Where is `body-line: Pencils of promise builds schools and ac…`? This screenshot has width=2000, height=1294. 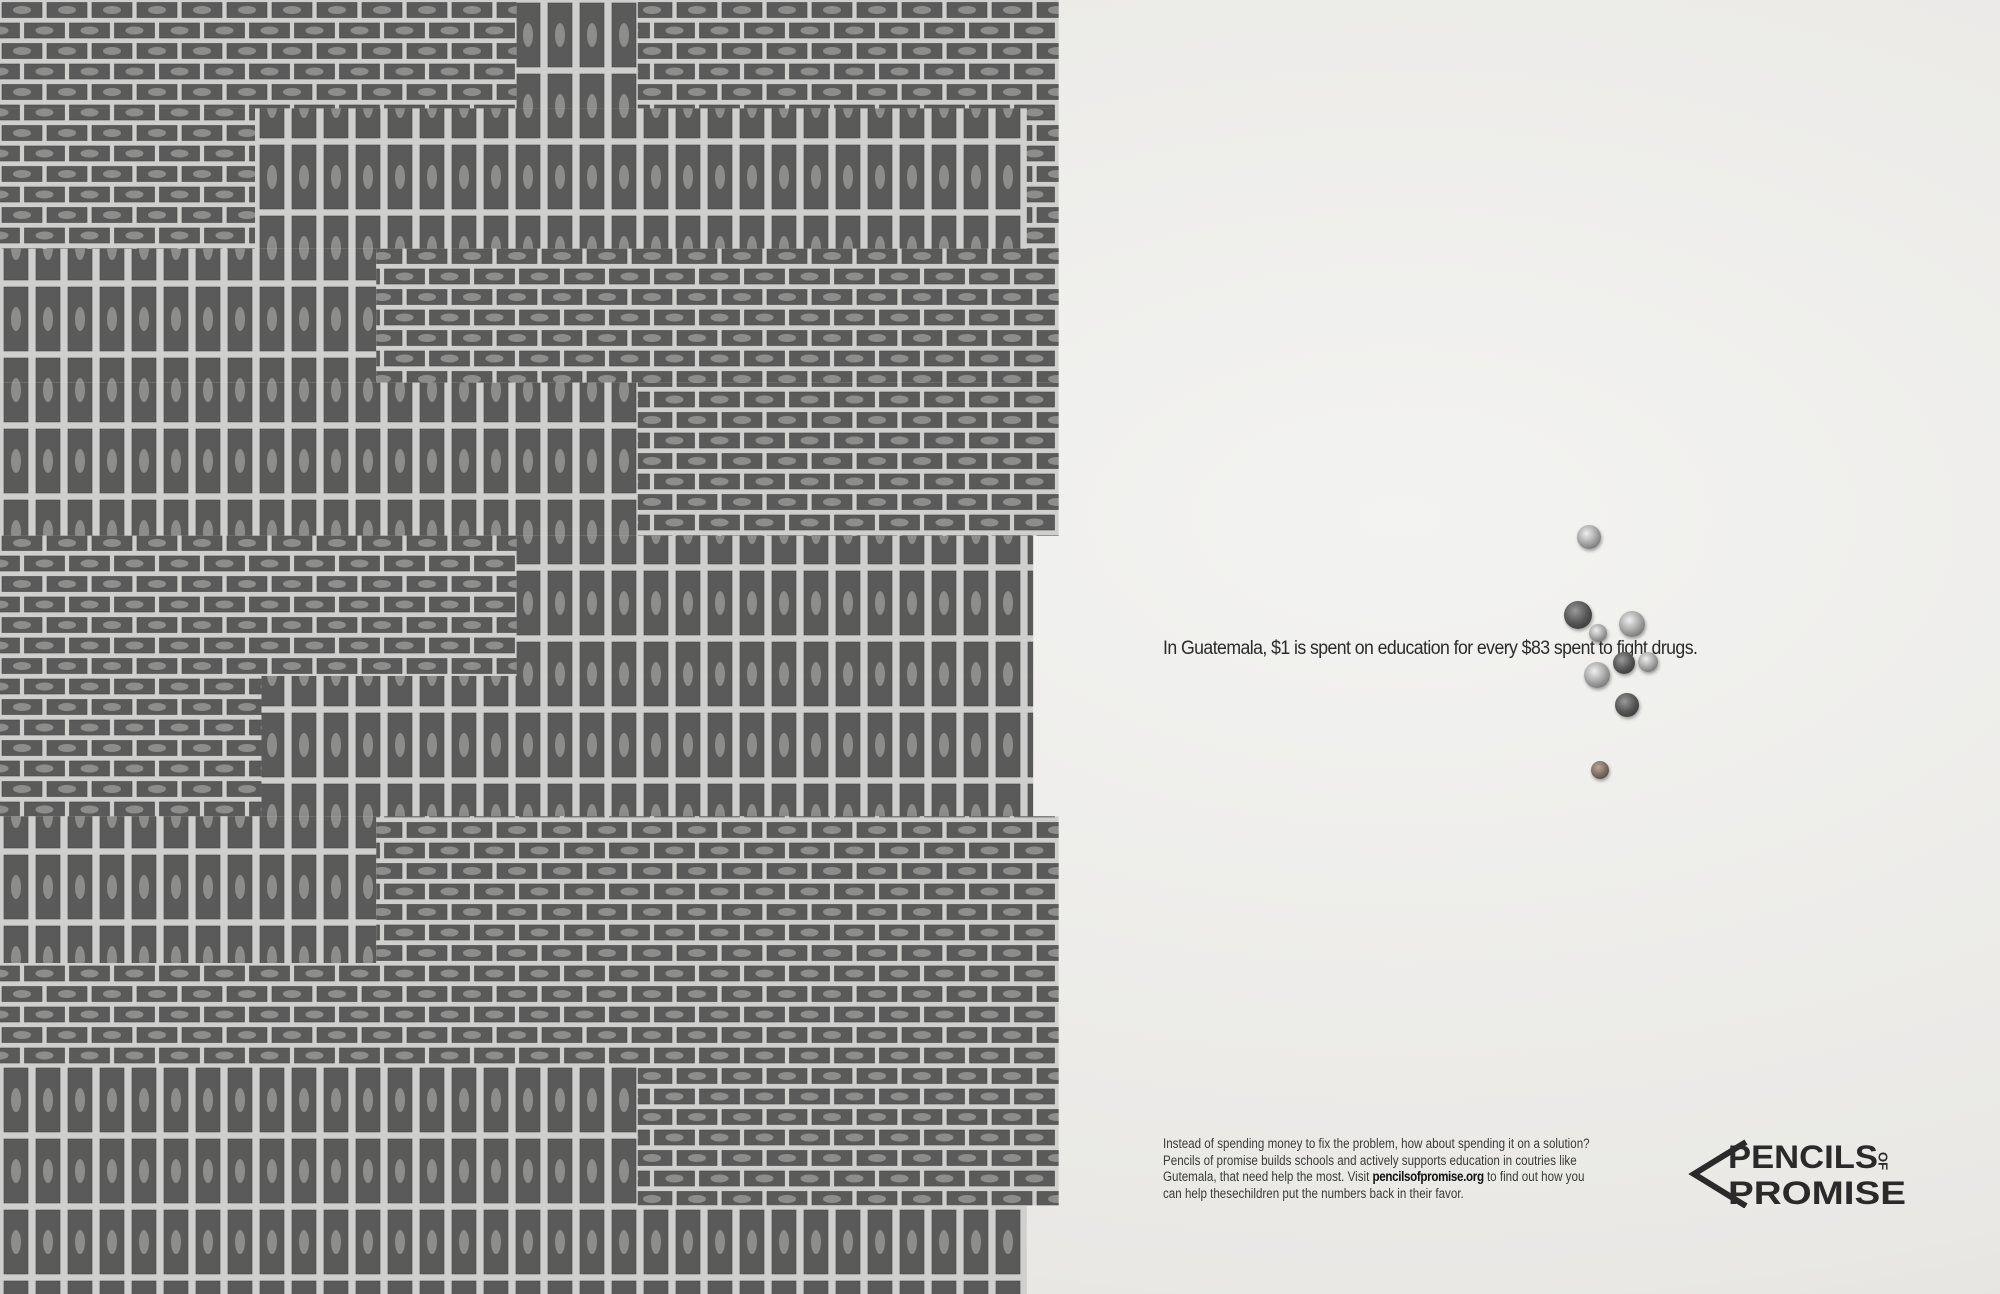
body-line: Pencils of promise builds schools and ac… is located at coordinates (1370, 1160).